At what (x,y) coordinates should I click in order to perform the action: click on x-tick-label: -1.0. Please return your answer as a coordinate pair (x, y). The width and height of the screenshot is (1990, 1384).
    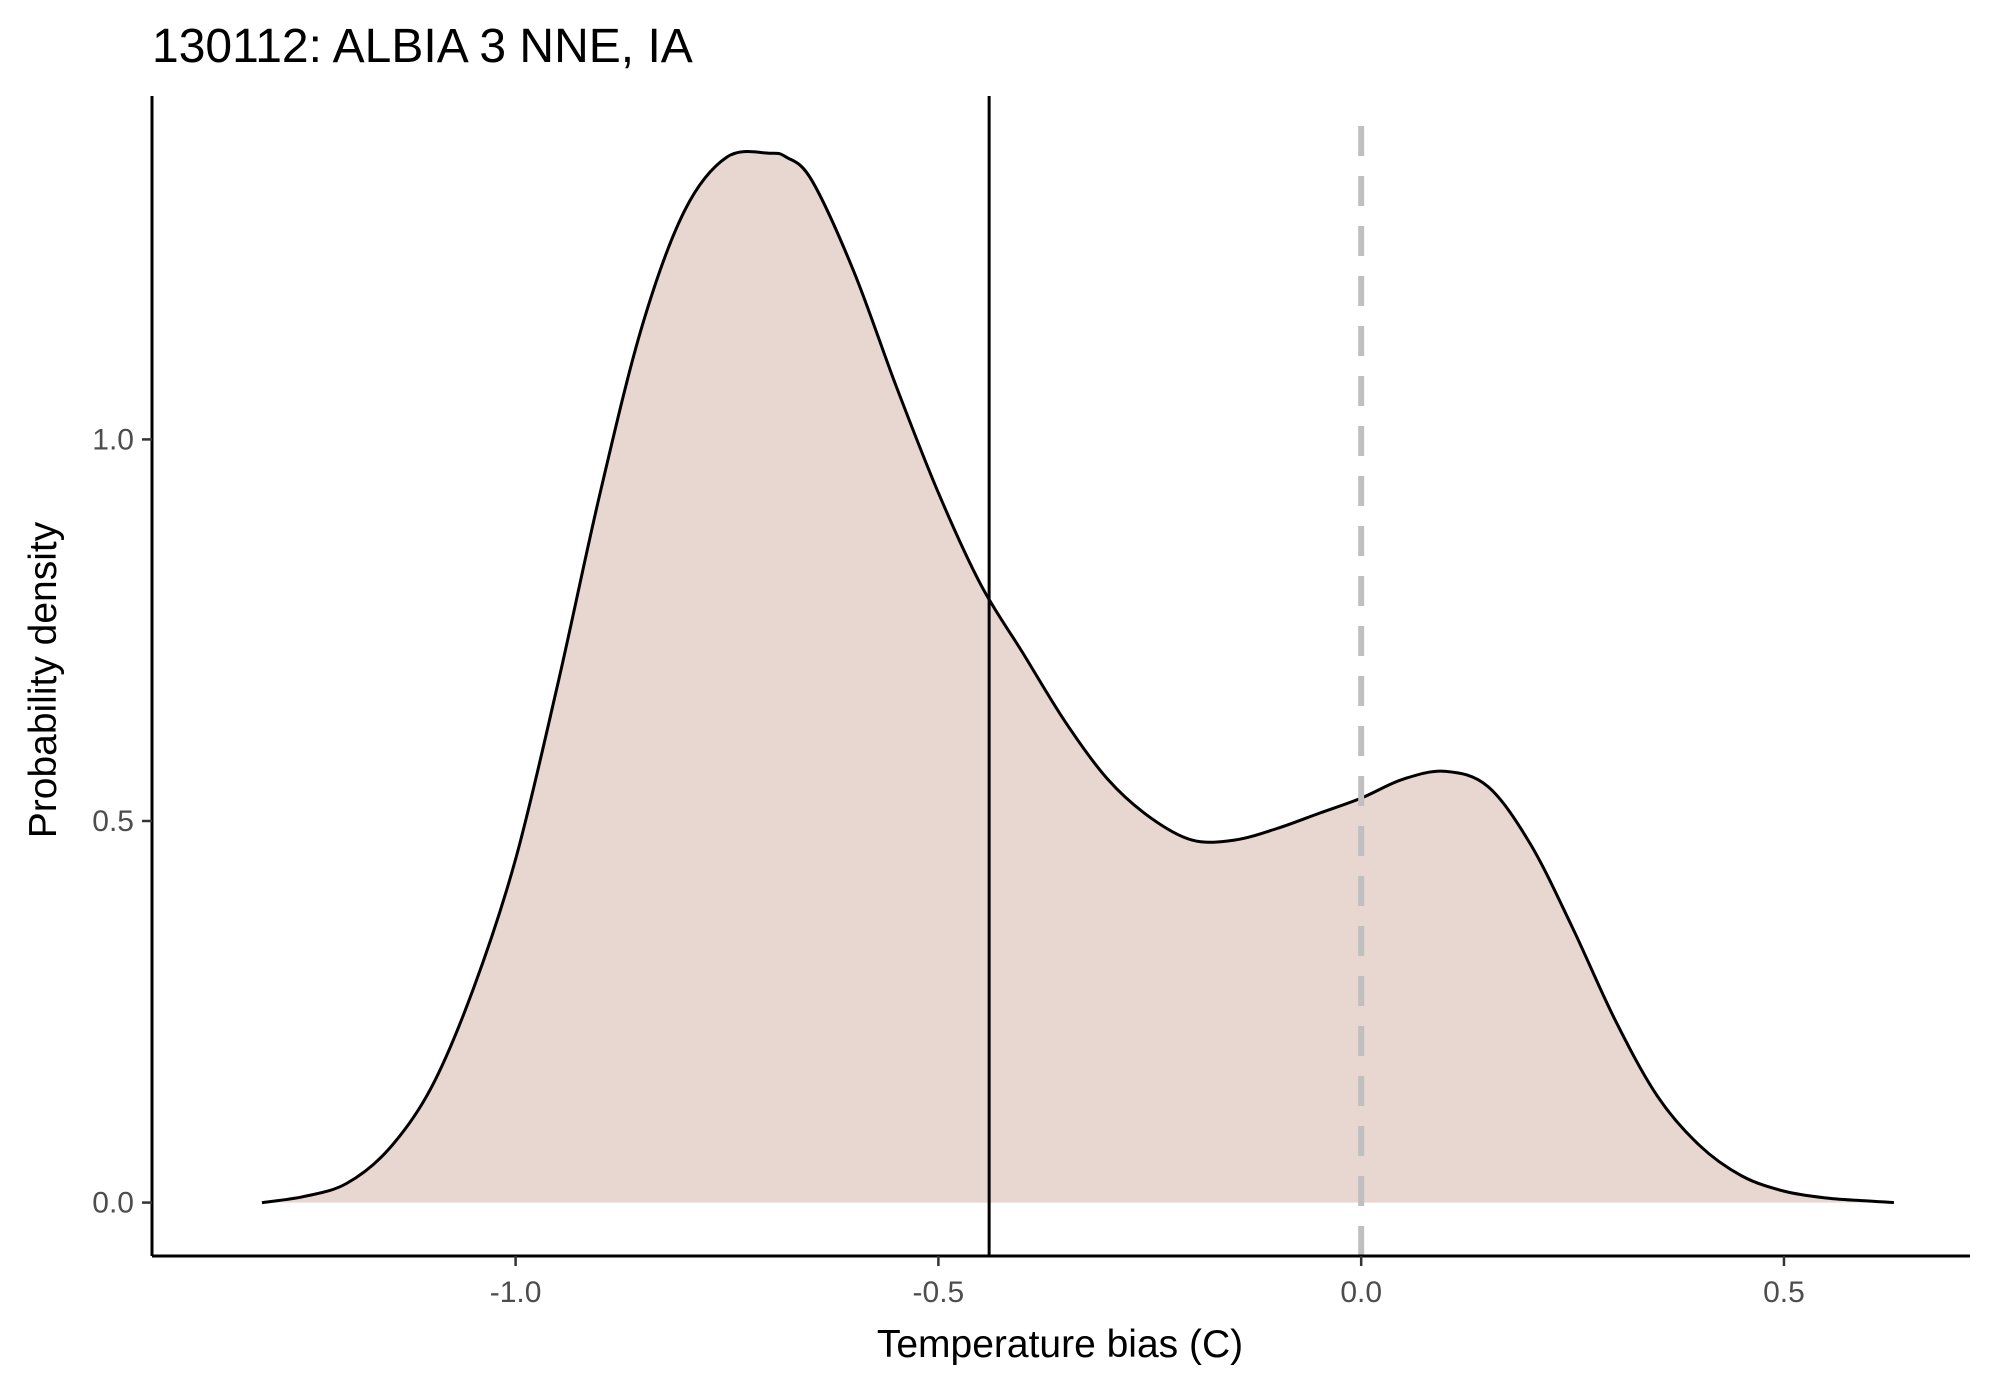
    Looking at the image, I should click on (516, 1292).